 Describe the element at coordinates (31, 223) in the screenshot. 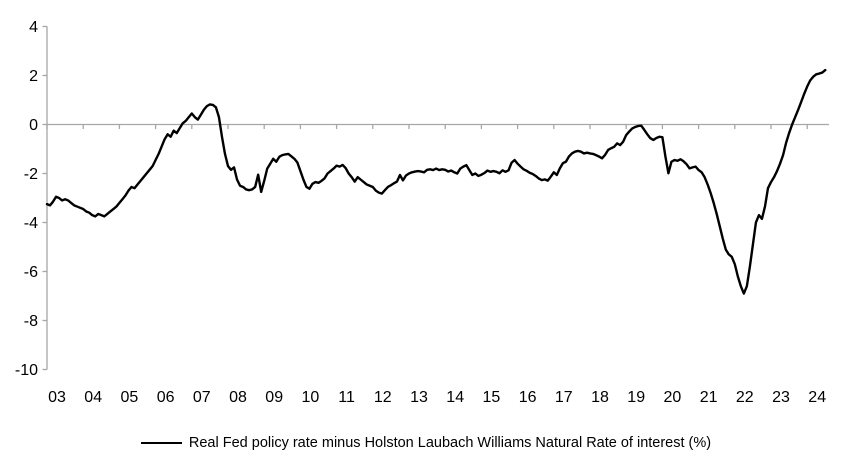

I see `y-tick-label: -4` at that location.